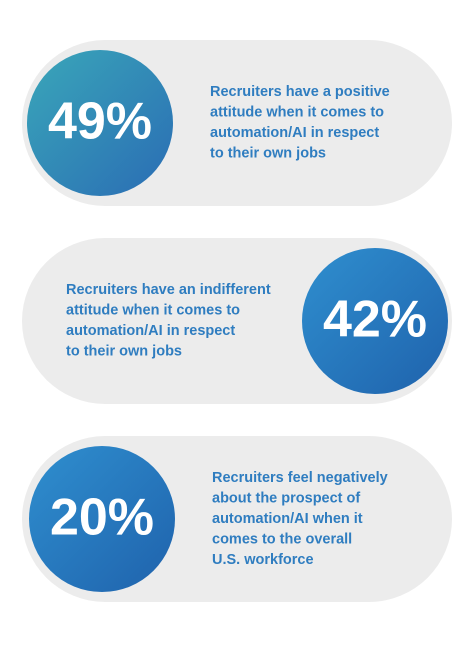 The width and height of the screenshot is (474, 664). What do you see at coordinates (300, 92) in the screenshot?
I see `stat-description: Recruiters have a positive` at bounding box center [300, 92].